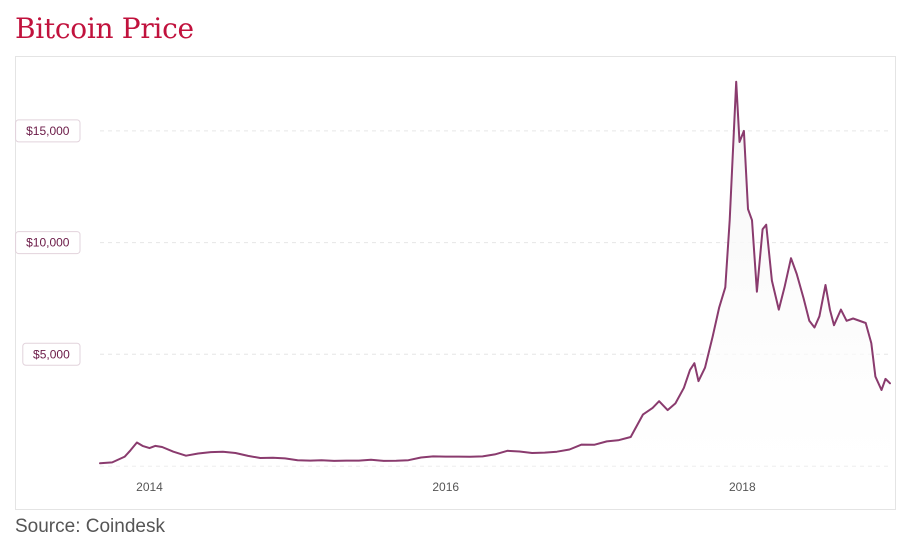 Image resolution: width=912 pixels, height=555 pixels. I want to click on y-tick-label: $5,000, so click(51, 354).